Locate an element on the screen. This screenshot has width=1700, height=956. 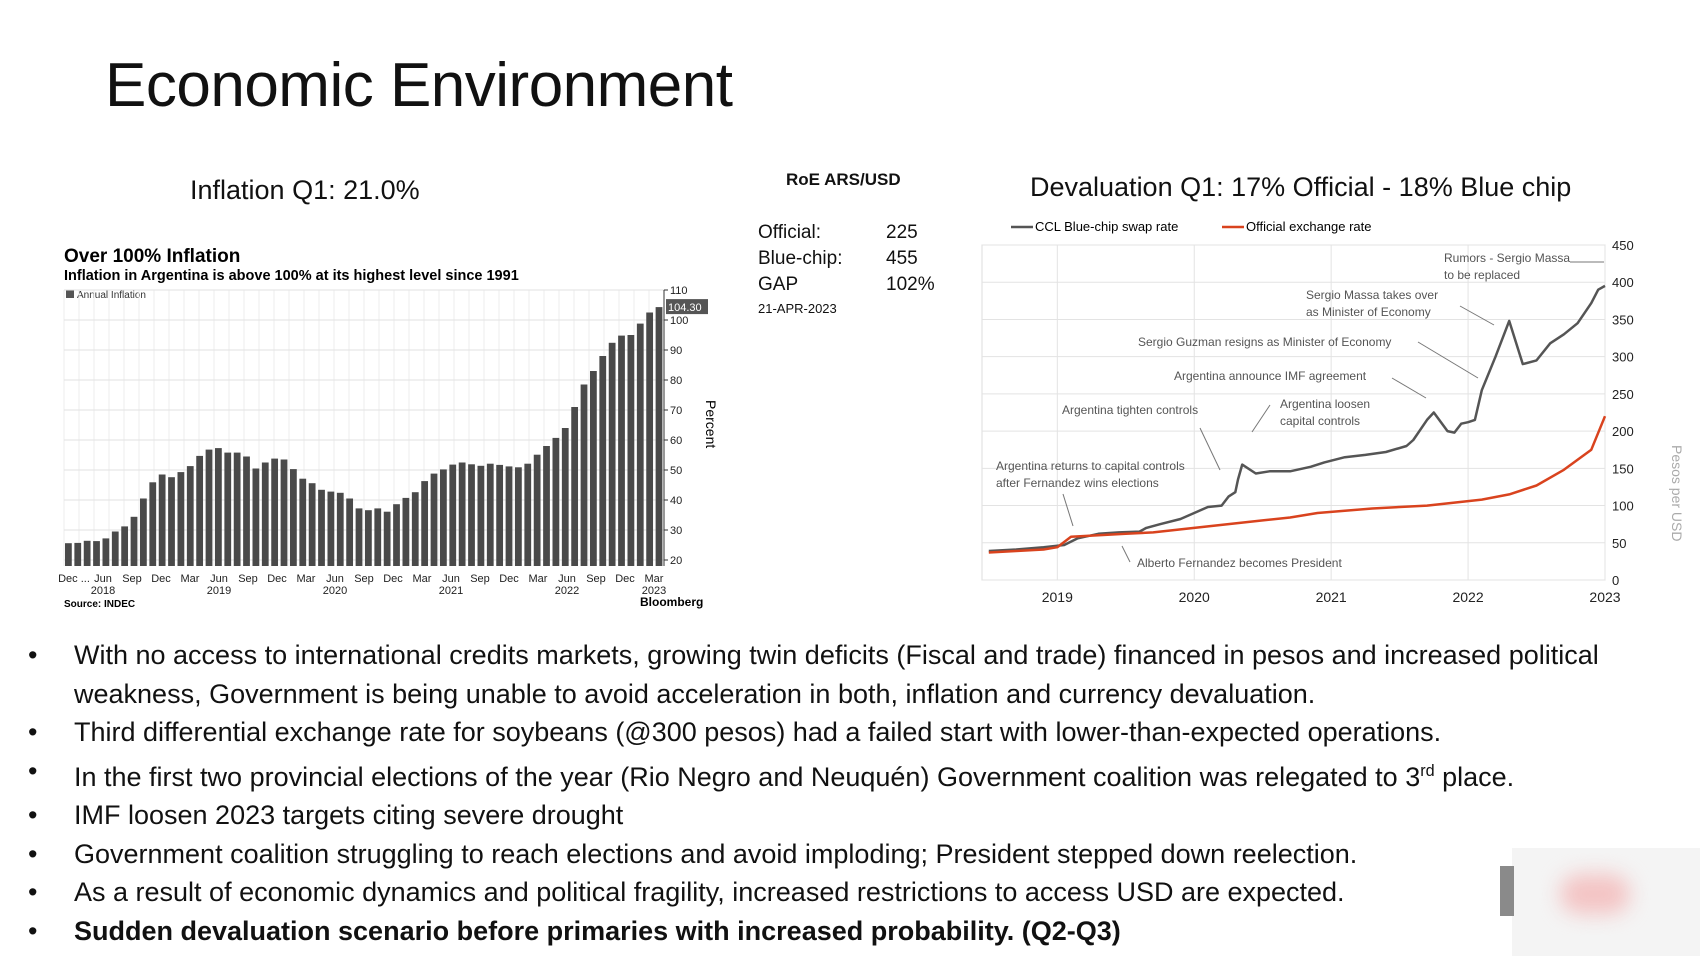
annotation-returns: Argentina returns to capital controls is located at coordinates (1090, 466).